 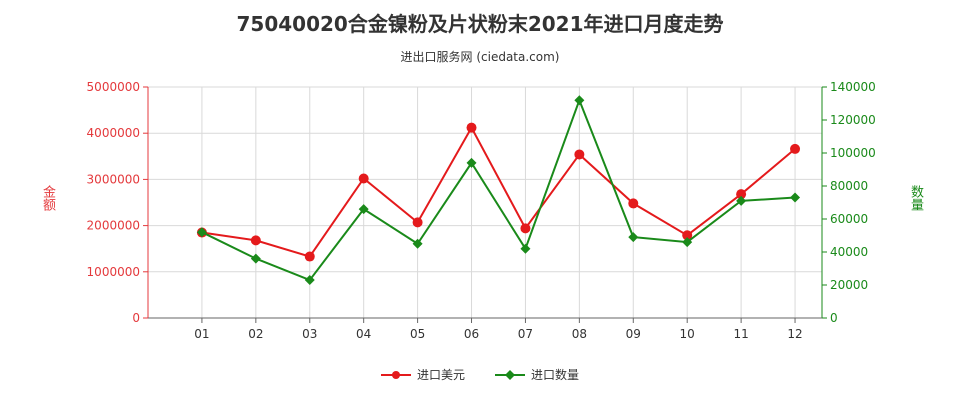 I want to click on y-left-tick-label: 2000000, so click(x=113, y=226).